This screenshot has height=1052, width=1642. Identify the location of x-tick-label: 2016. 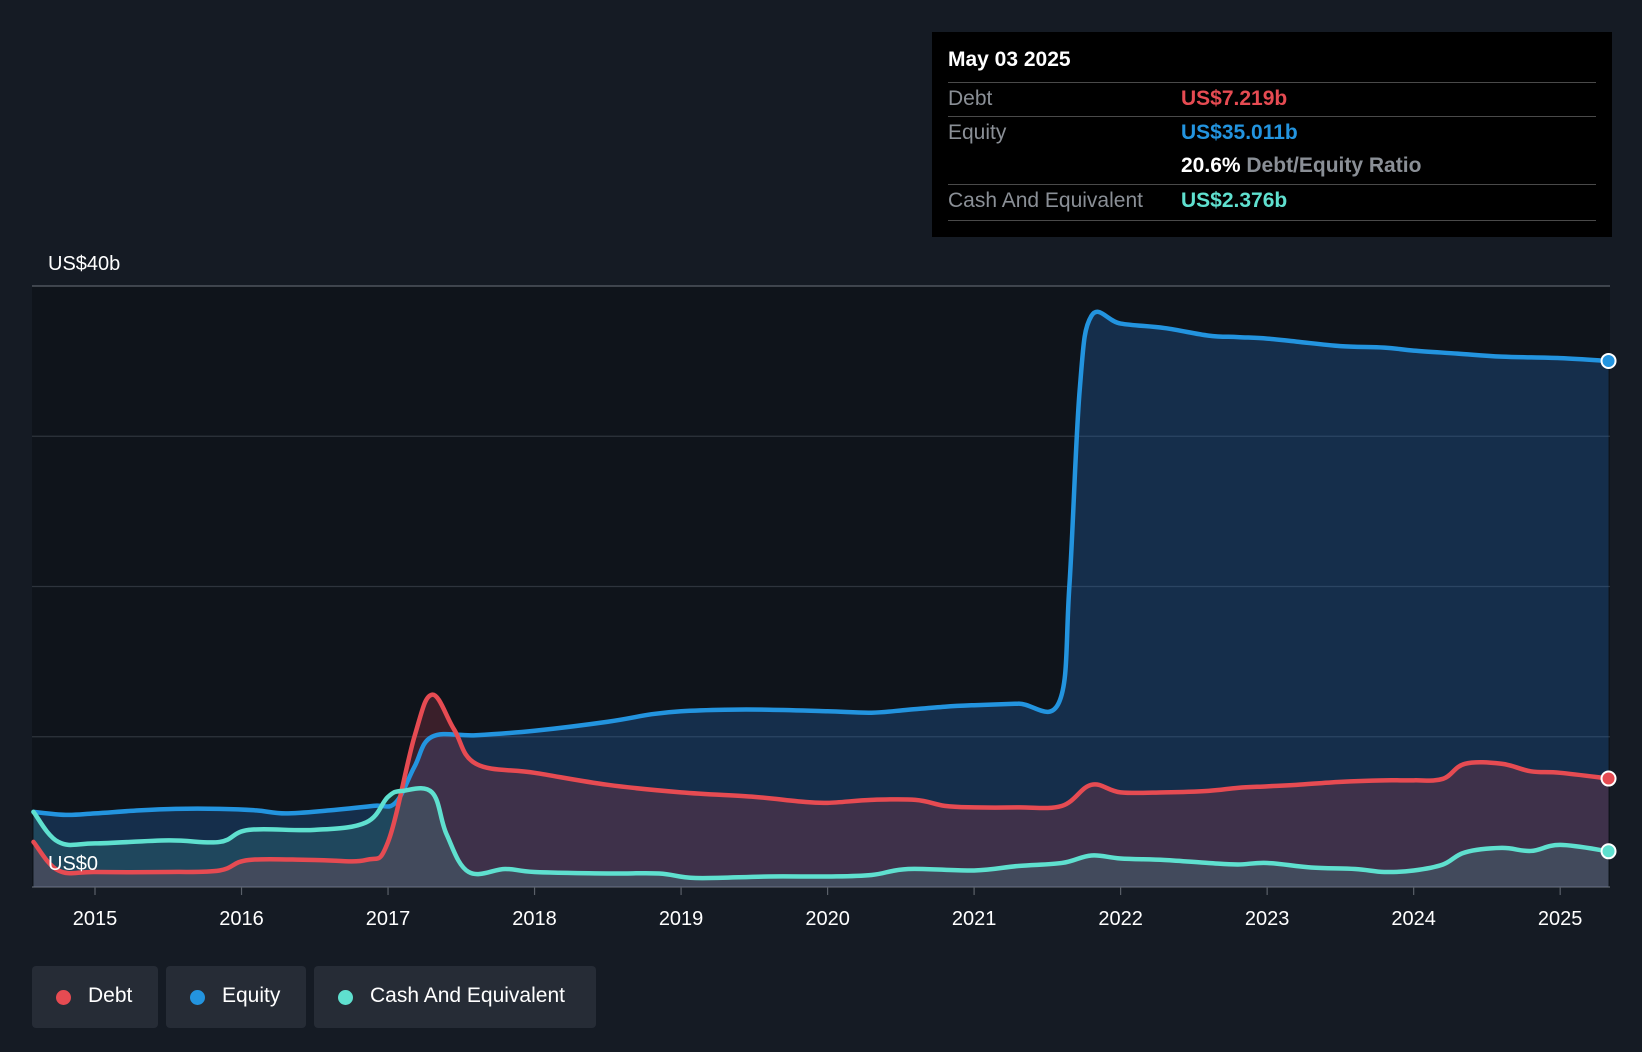
(241, 919).